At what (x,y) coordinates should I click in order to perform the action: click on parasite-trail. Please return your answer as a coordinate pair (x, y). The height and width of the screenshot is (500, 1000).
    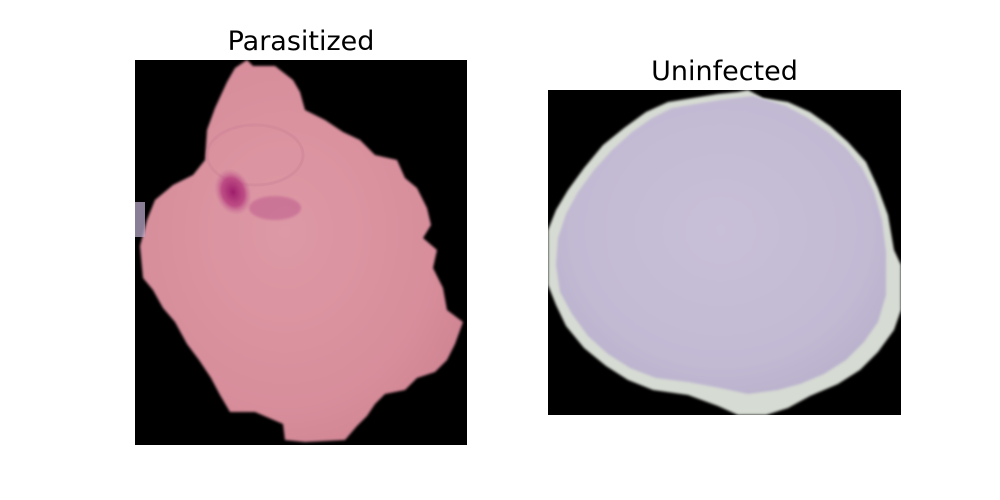
    Looking at the image, I should click on (275, 208).